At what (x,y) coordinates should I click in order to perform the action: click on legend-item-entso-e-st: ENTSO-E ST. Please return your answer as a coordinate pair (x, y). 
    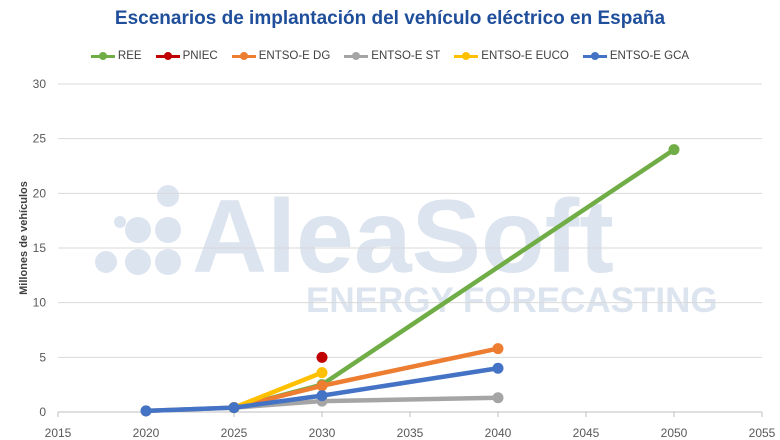
    Looking at the image, I should click on (392, 56).